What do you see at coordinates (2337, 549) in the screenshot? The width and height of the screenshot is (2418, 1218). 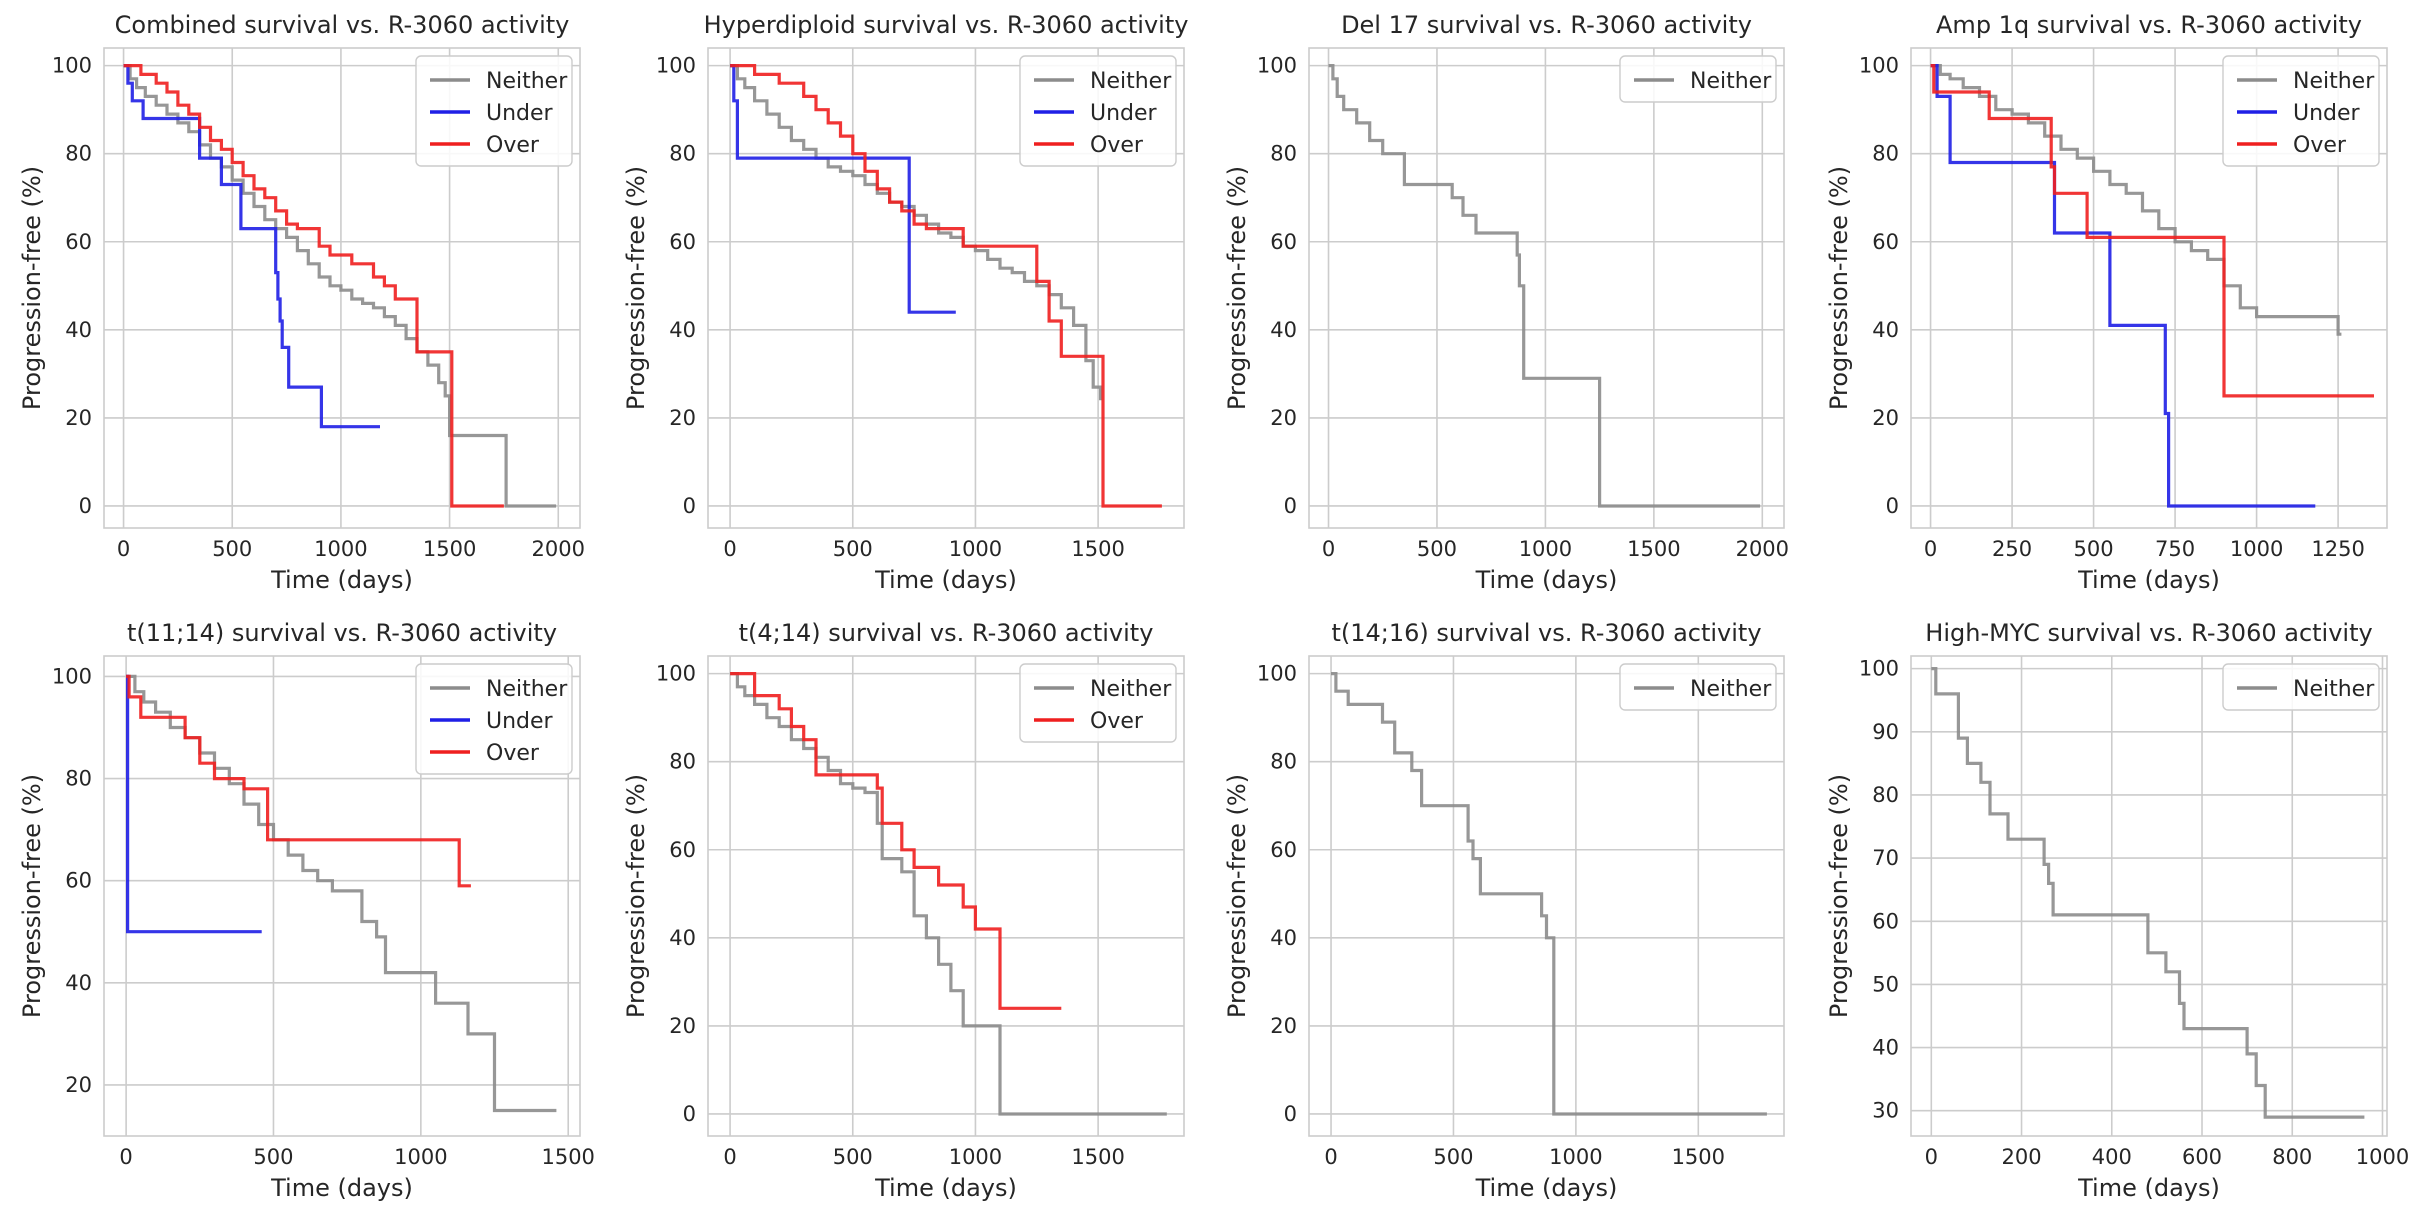 I see `x-tick-label: 1250` at bounding box center [2337, 549].